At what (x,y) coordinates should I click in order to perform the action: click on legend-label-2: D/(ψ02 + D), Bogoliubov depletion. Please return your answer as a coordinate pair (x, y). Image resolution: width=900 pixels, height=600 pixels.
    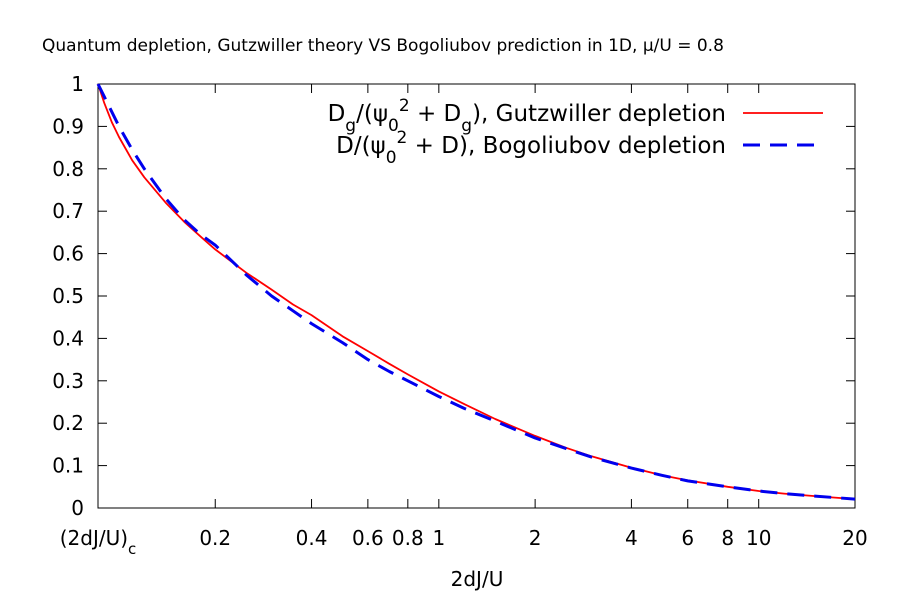
    Looking at the image, I should click on (531, 148).